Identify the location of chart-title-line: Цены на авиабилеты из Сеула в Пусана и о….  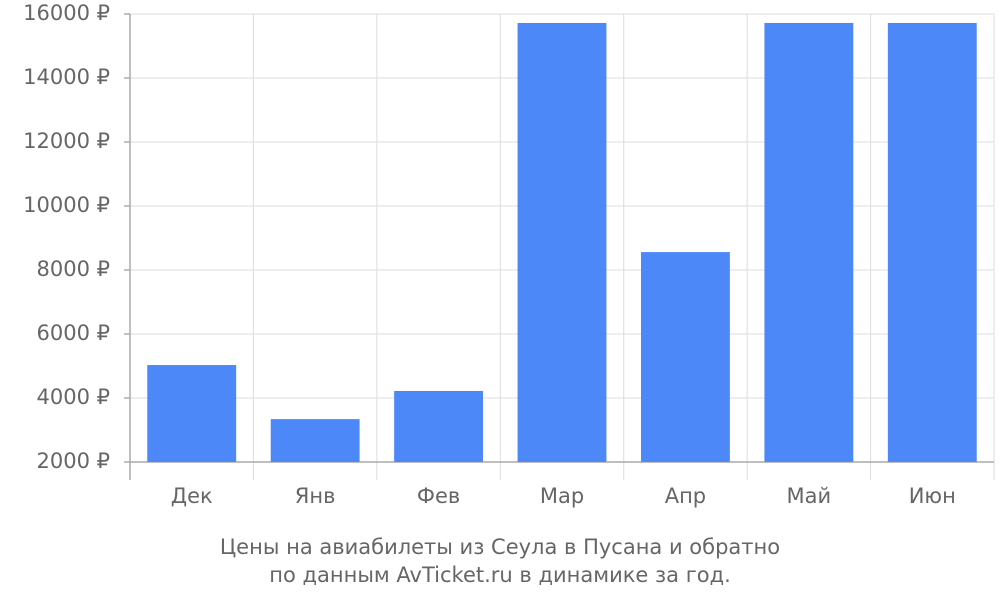
(500, 547).